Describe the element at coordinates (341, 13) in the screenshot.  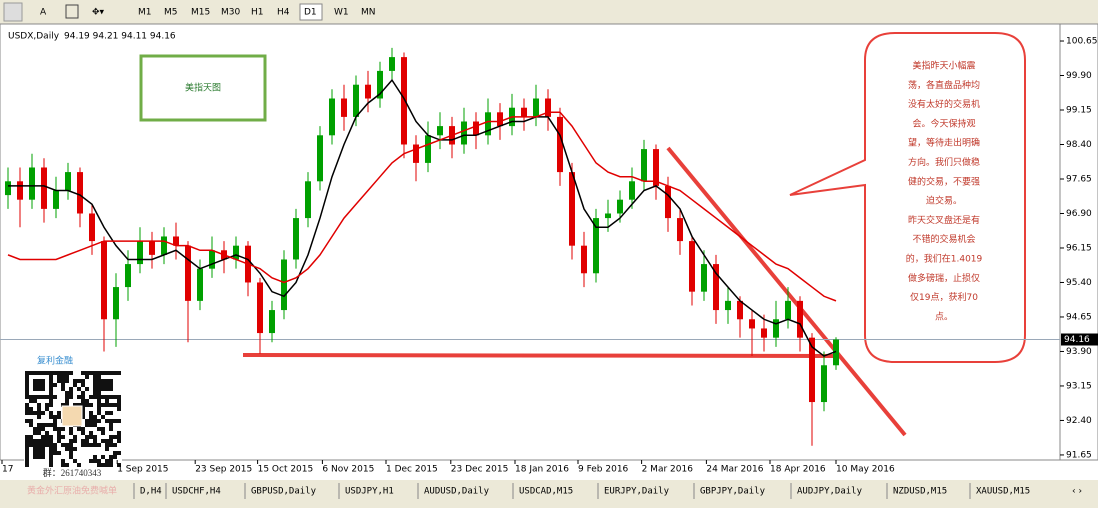
I see `timeframe-label: W1` at that location.